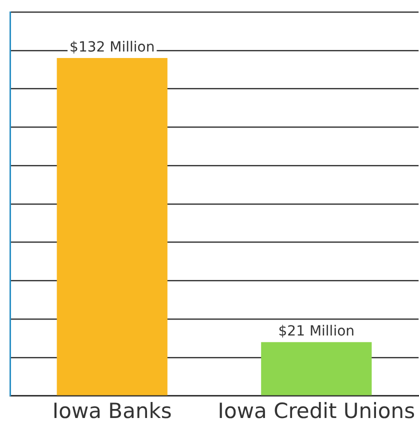 Image resolution: width=419 pixels, height=429 pixels. I want to click on x-tick-label: Iowa Banks, so click(112, 410).